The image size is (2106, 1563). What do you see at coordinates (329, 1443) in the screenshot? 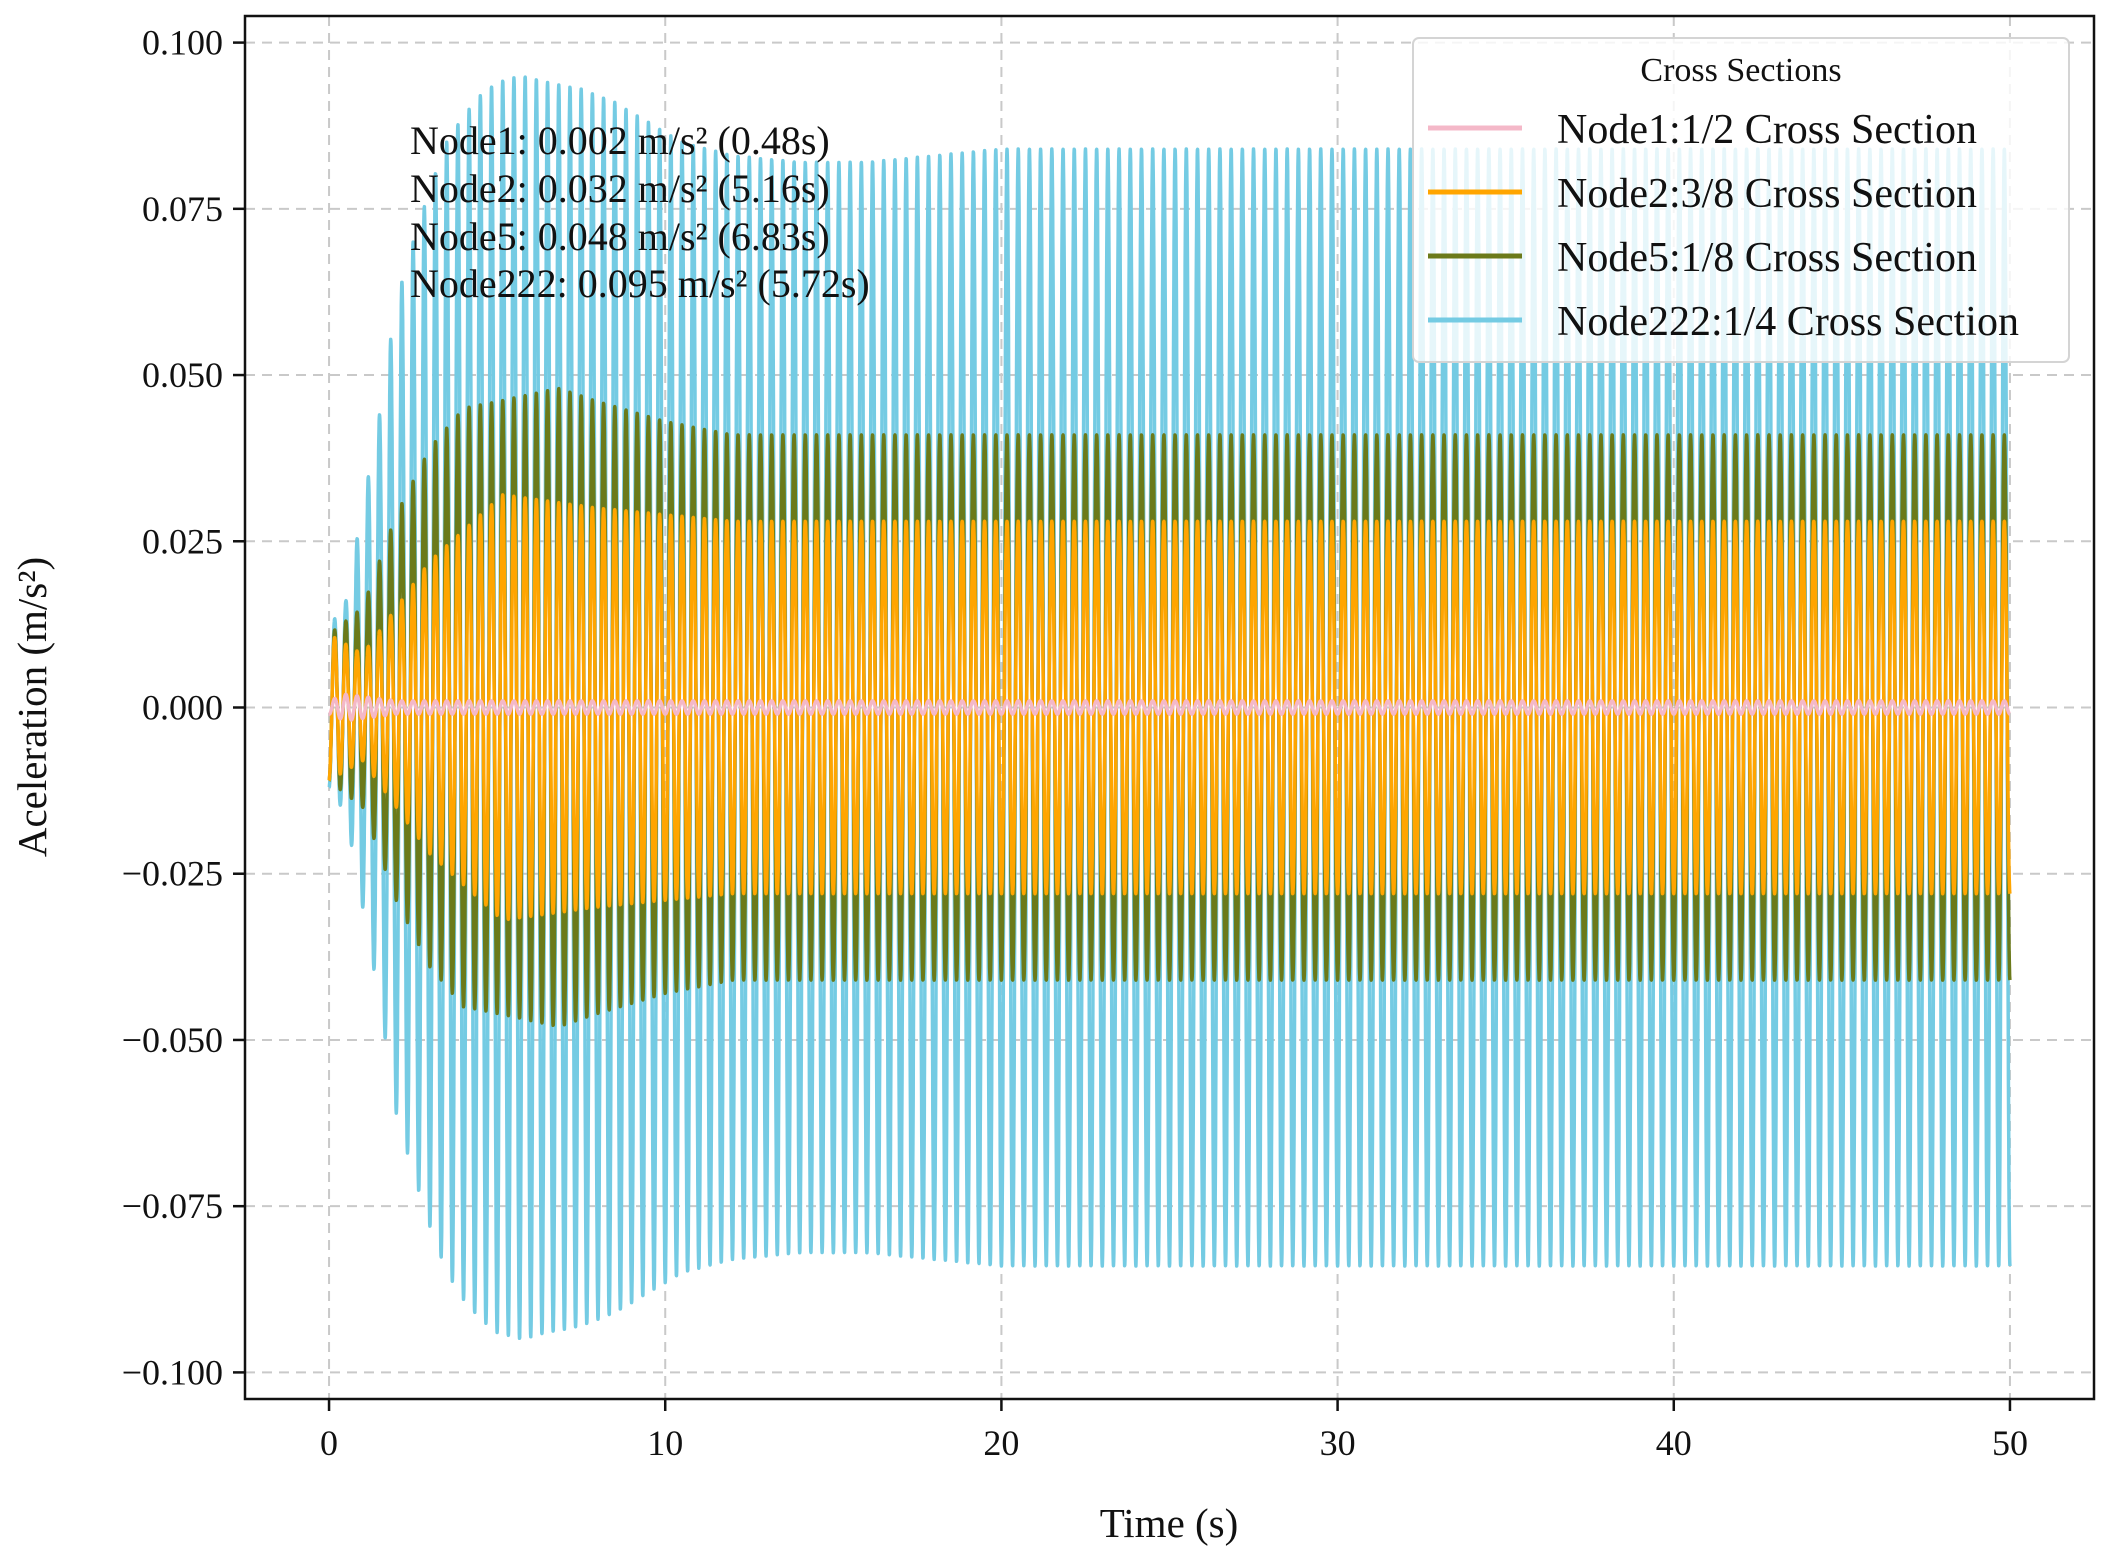
I see `x-tick-label: 0` at bounding box center [329, 1443].